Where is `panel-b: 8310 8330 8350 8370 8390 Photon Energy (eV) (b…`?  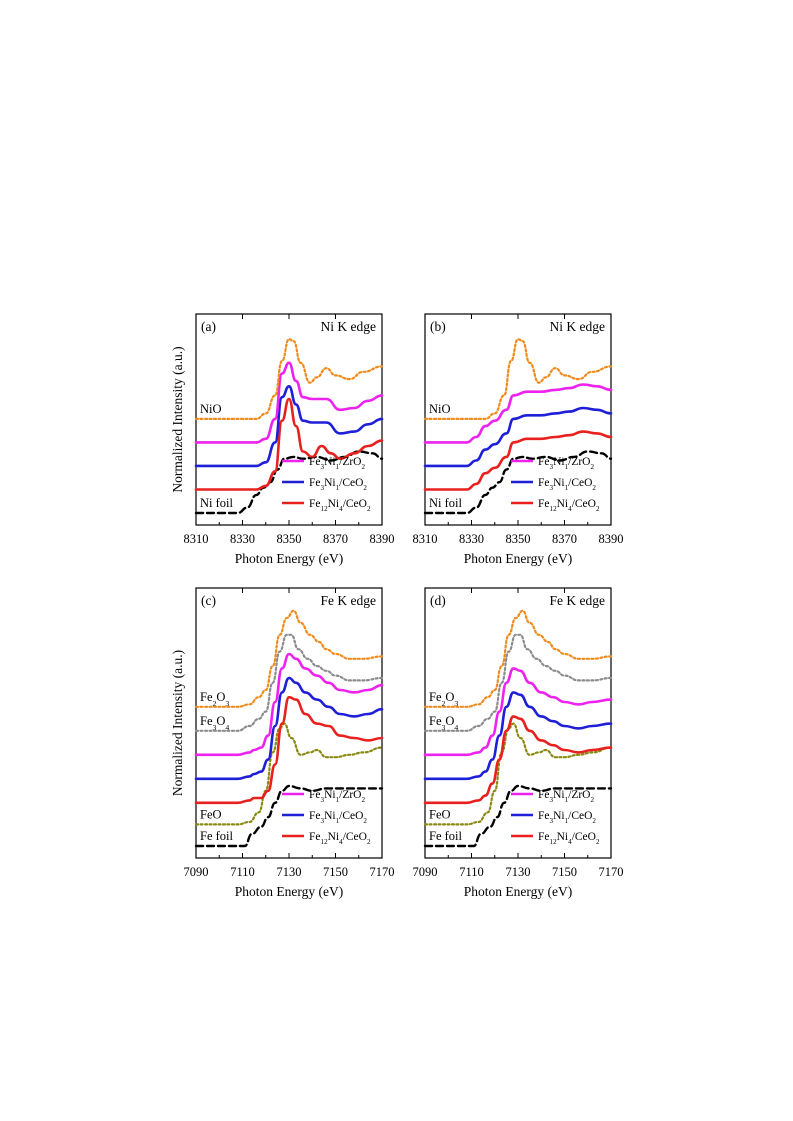
panel-b: 8310 8330 8350 8370 8390 Photon Energy (eV) (b… is located at coordinates (518, 439).